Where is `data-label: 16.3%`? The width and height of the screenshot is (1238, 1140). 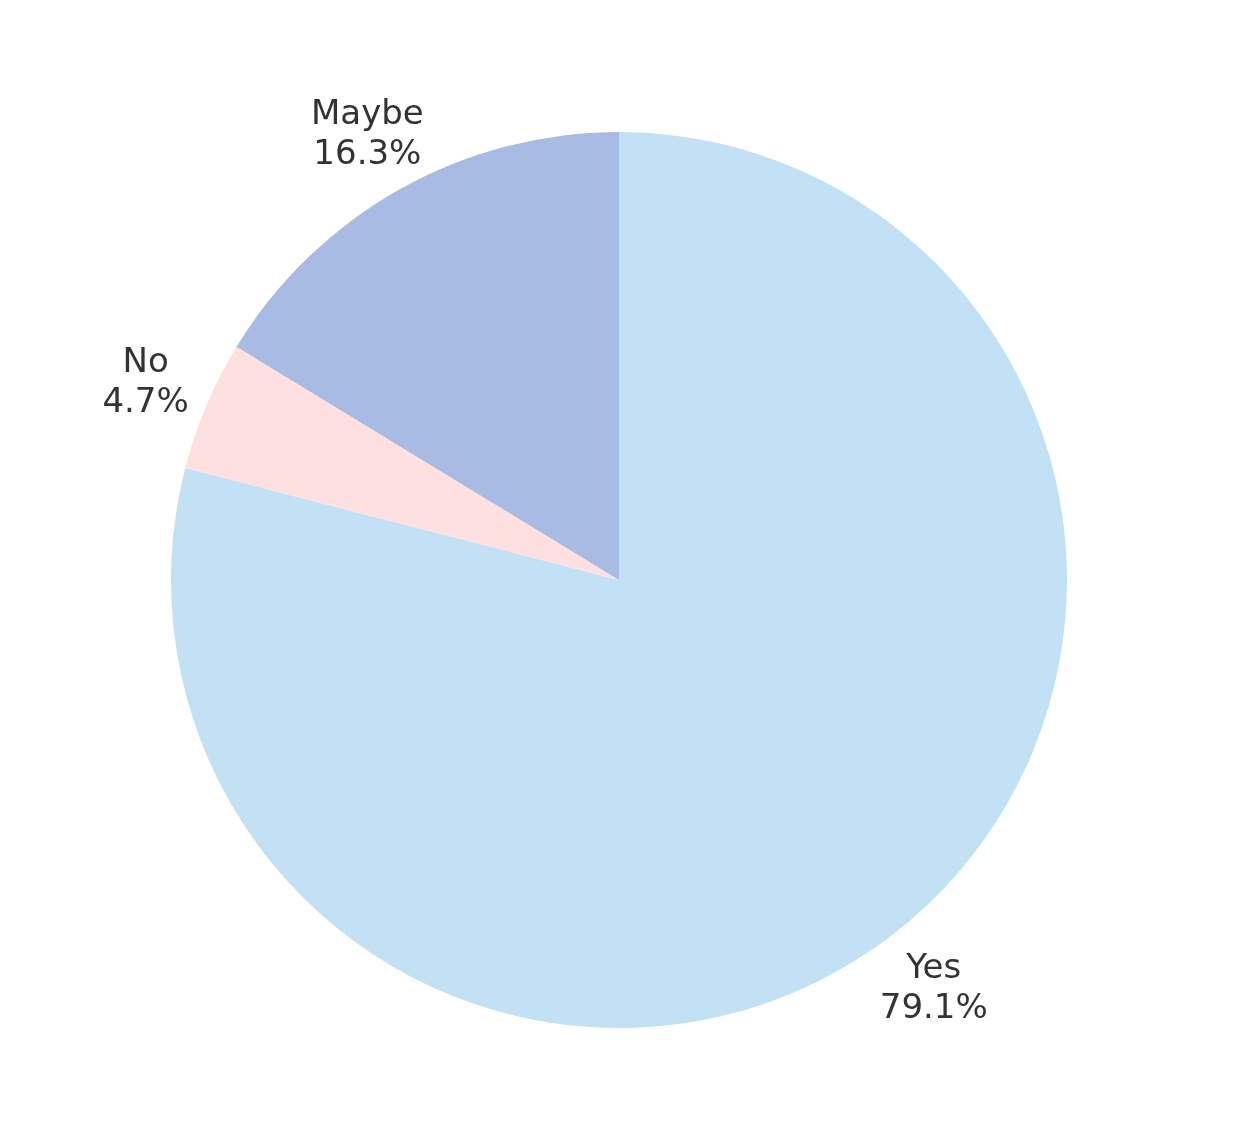
data-label: 16.3% is located at coordinates (367, 151).